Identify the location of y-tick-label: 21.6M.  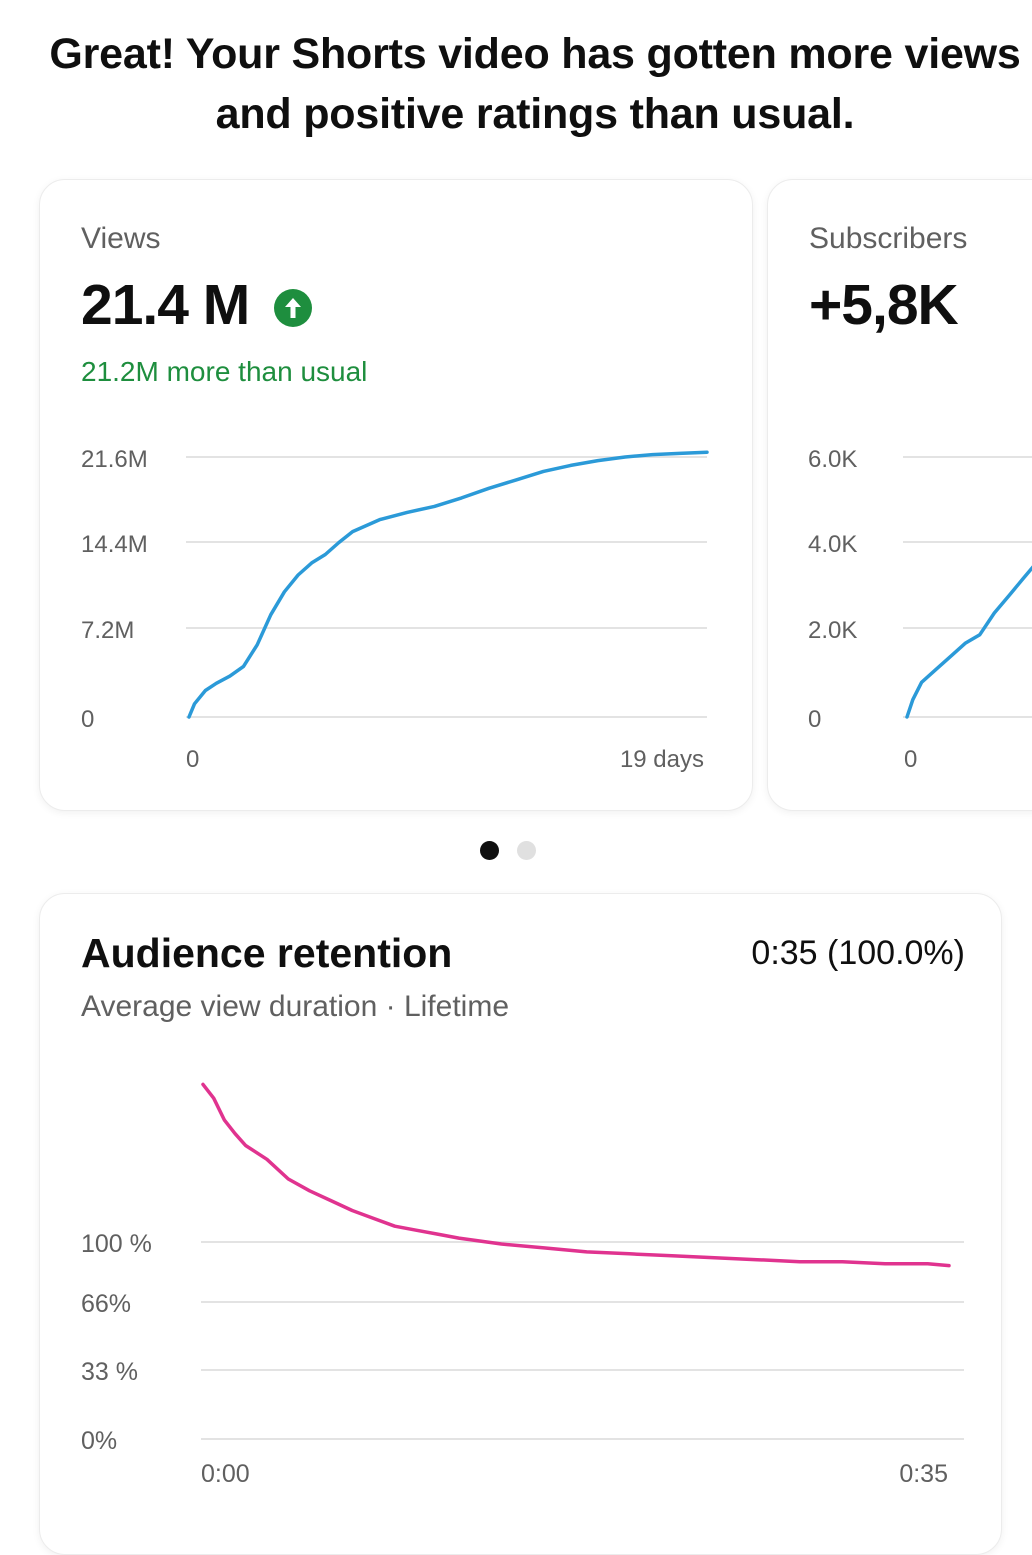
(114, 459).